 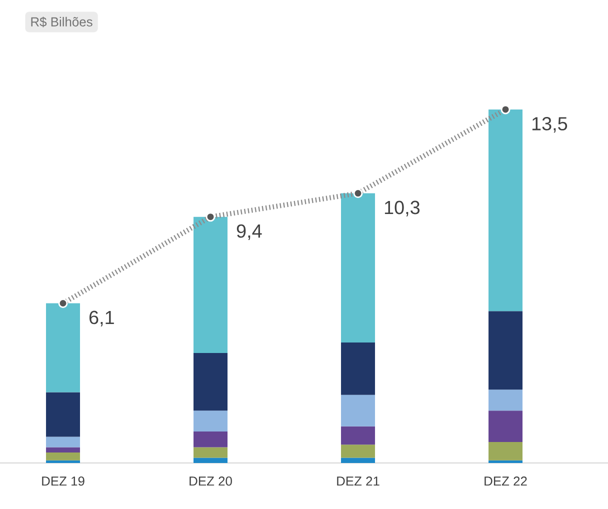 I want to click on data-label: 9,4, so click(x=249, y=232).